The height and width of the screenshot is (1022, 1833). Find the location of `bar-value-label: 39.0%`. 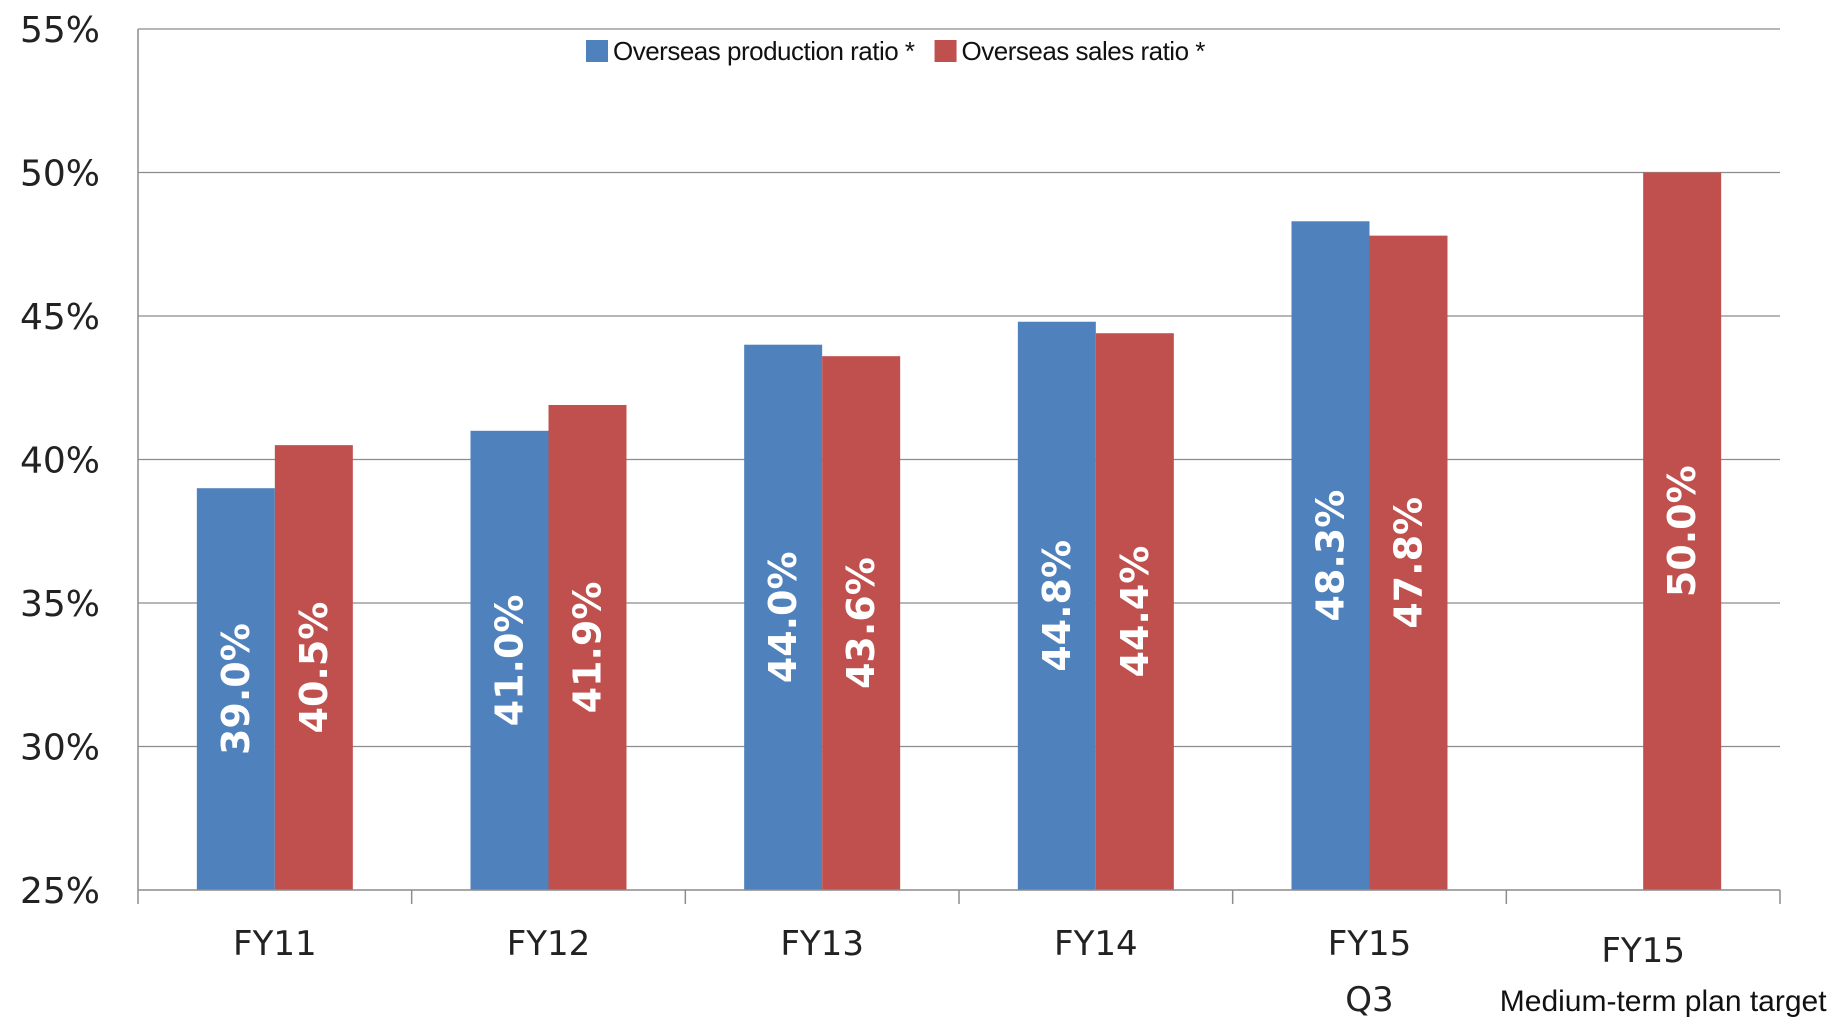

bar-value-label: 39.0% is located at coordinates (236, 689).